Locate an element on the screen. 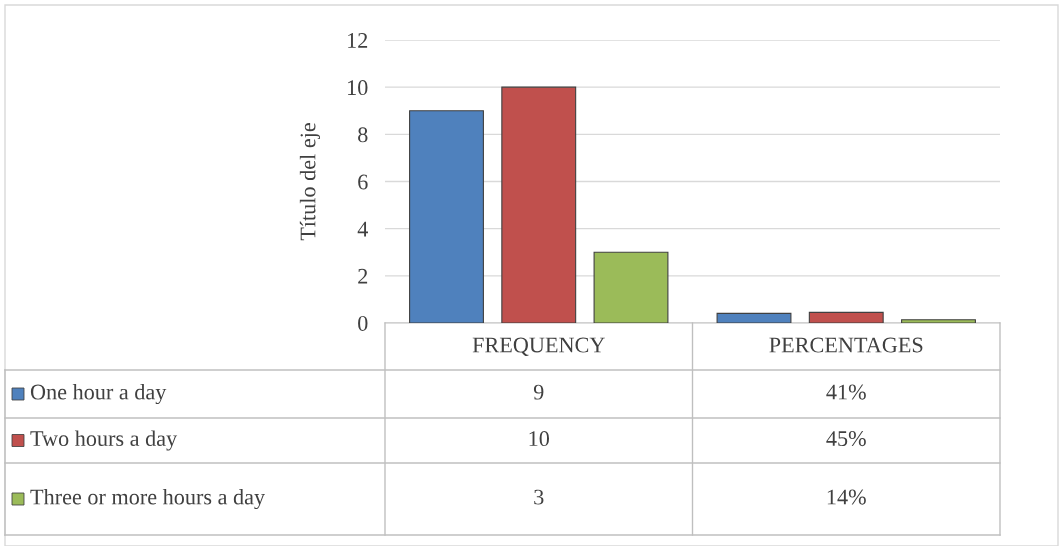  y-tick-label: 8 is located at coordinates (363, 135).